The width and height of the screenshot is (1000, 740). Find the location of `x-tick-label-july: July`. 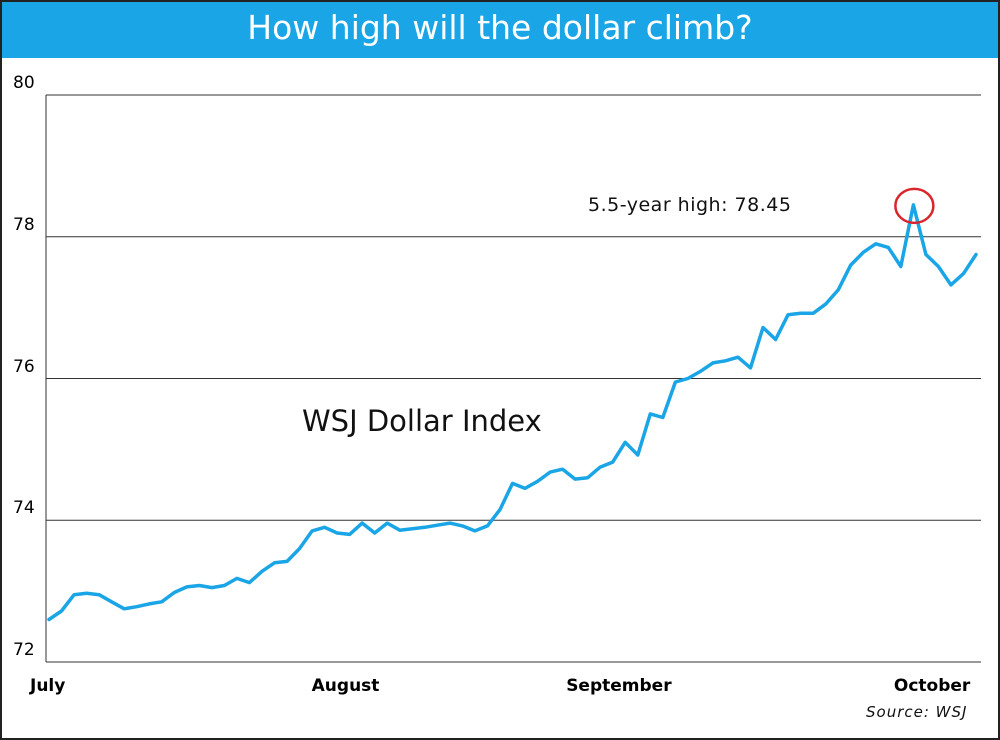

x-tick-label-july: July is located at coordinates (48, 686).